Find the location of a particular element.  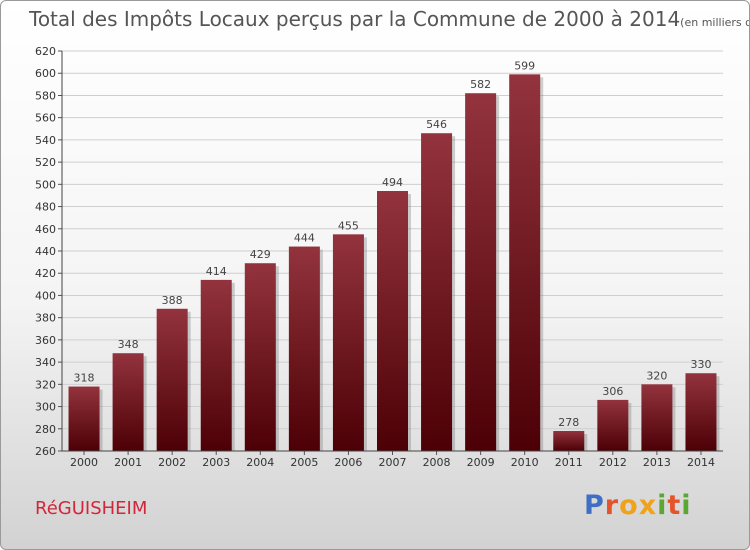

x-tick-label: 2005 is located at coordinates (304, 462).